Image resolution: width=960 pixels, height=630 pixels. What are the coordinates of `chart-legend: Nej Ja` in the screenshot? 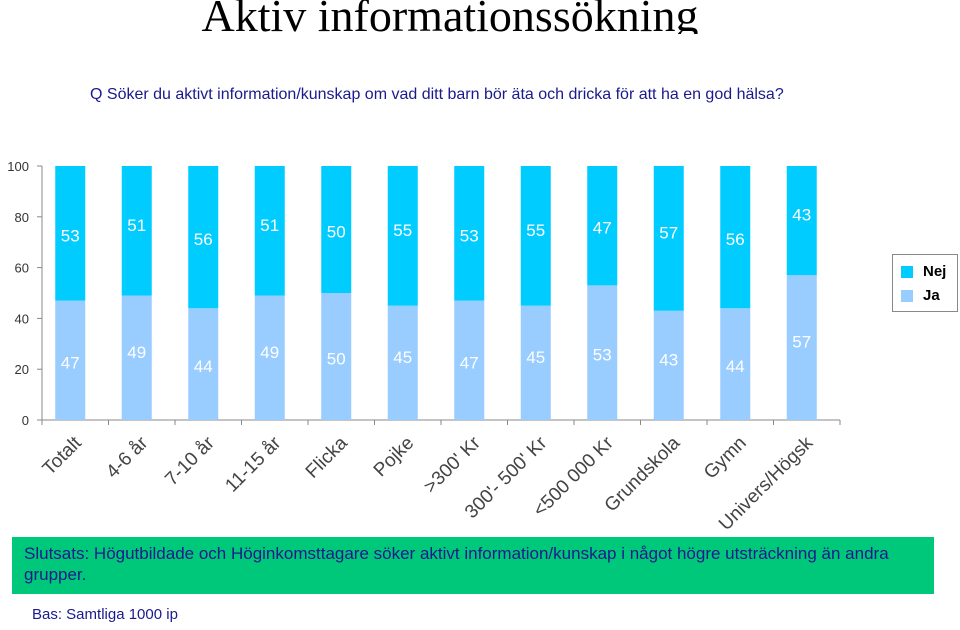 It's located at (925, 283).